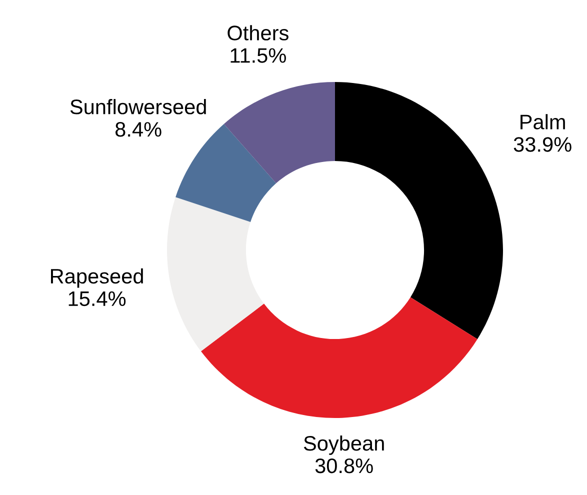  What do you see at coordinates (344, 445) in the screenshot?
I see `slice-label: Soybean` at bounding box center [344, 445].